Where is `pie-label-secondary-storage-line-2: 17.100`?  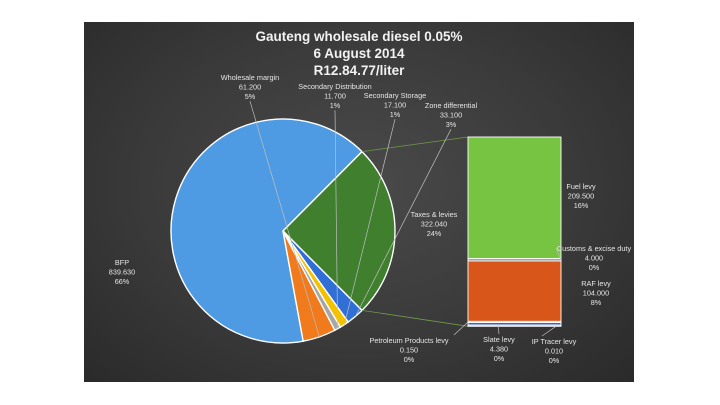 pie-label-secondary-storage-line-2: 17.100 is located at coordinates (395, 105).